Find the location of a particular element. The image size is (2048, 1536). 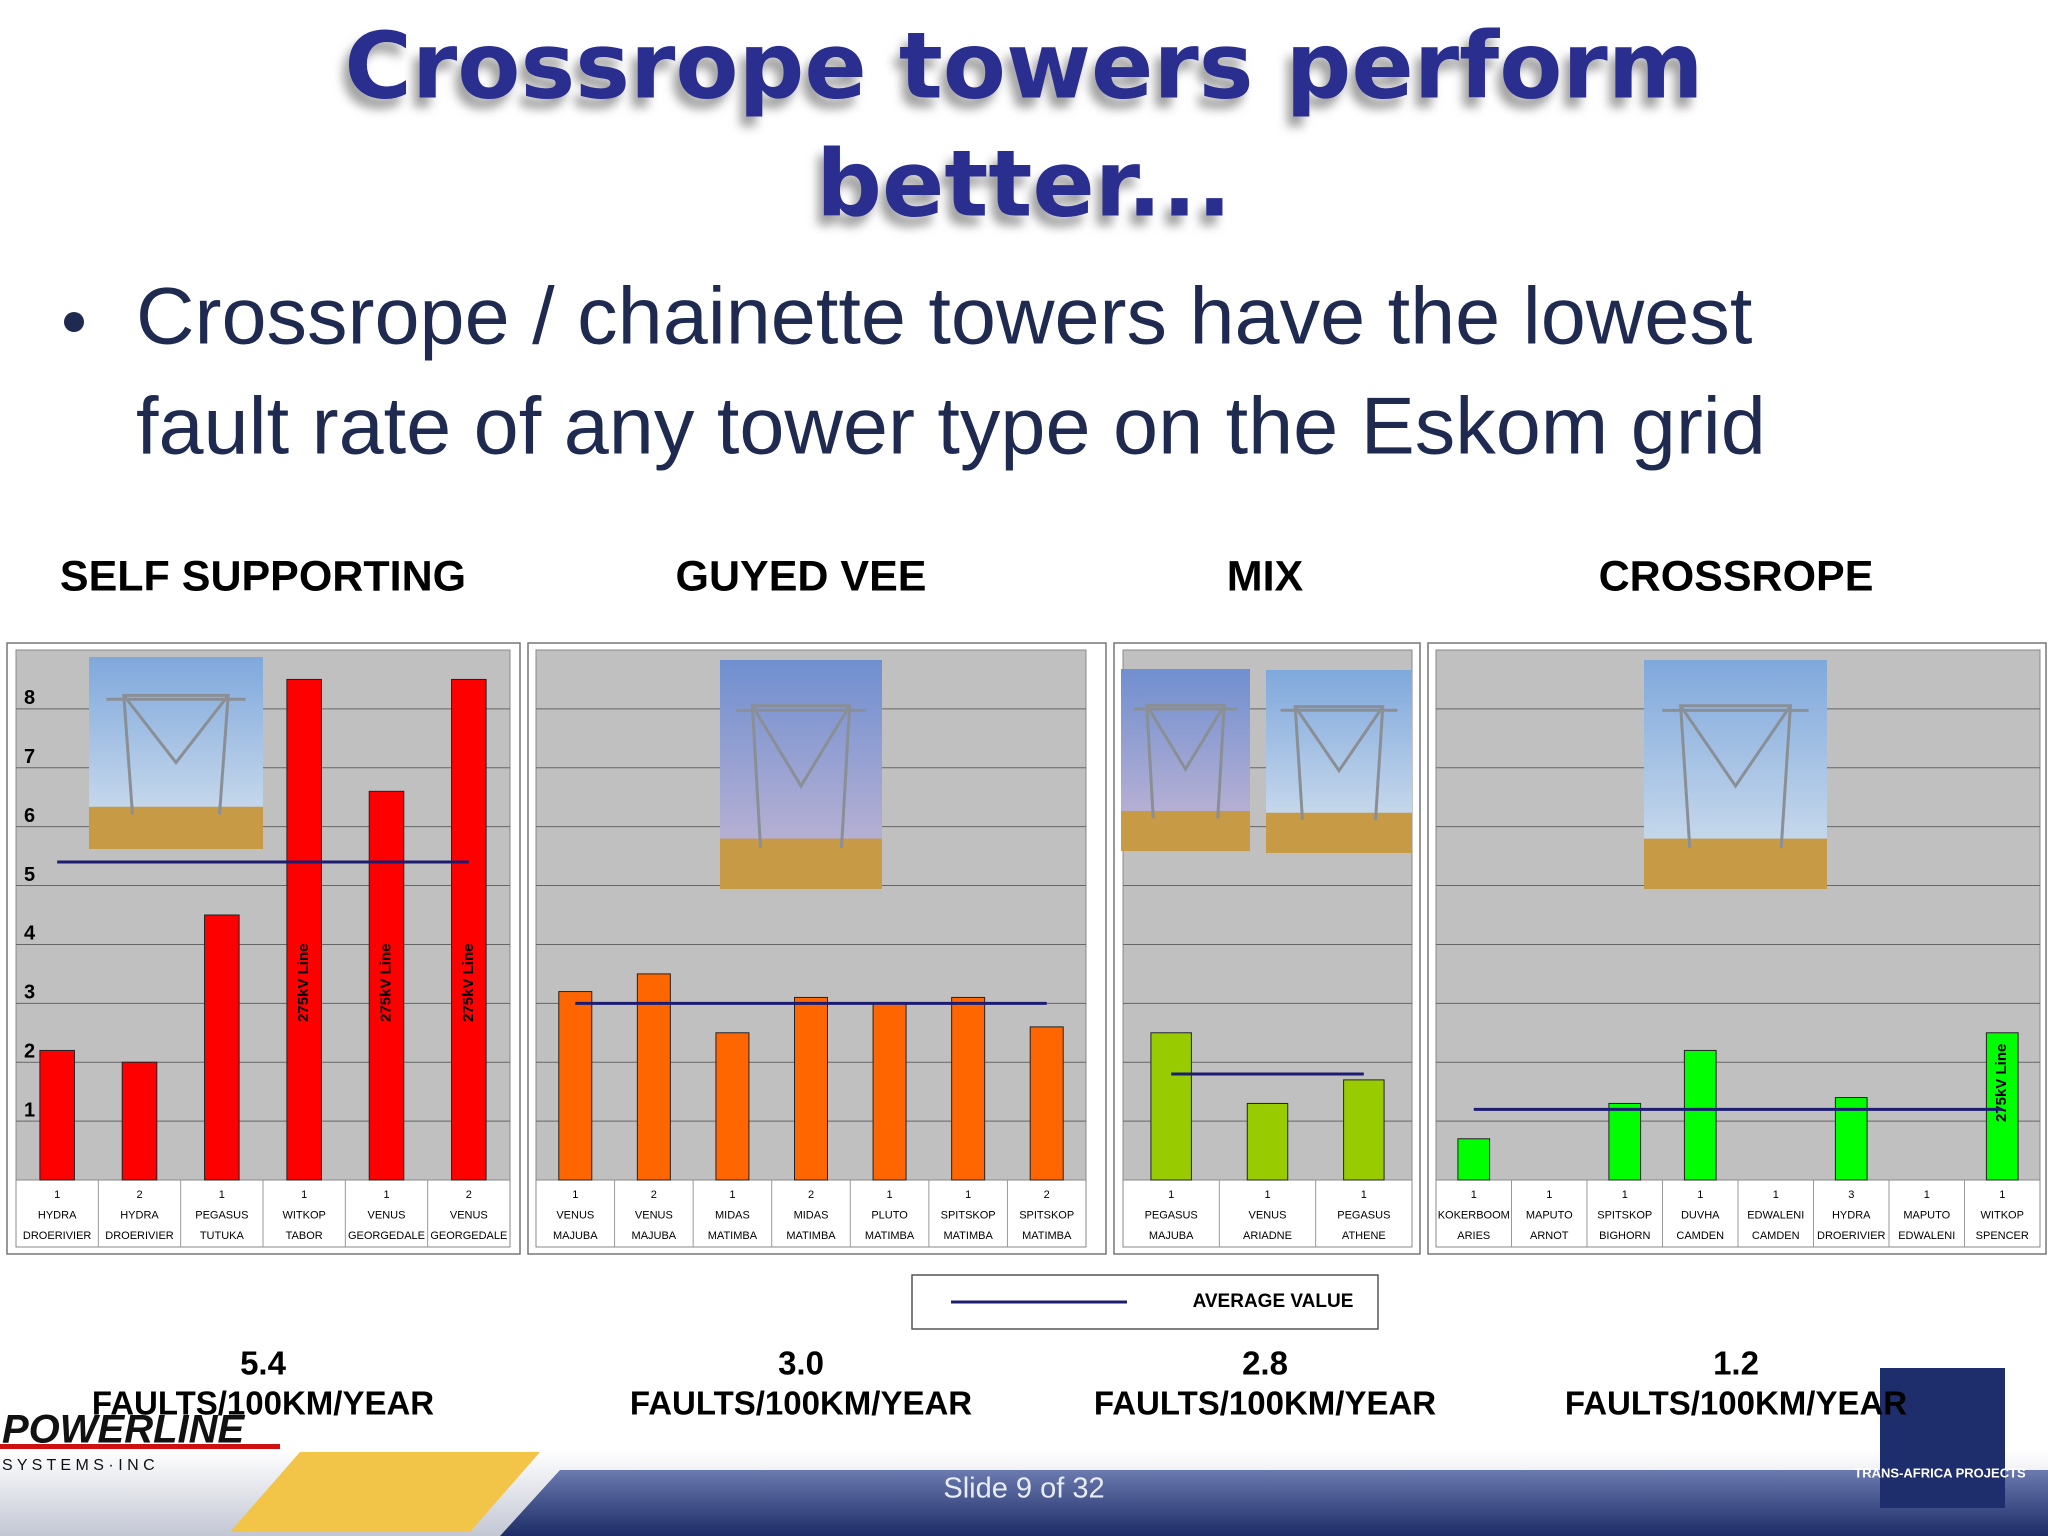

x-tick-label: MIDAS is located at coordinates (811, 1215).